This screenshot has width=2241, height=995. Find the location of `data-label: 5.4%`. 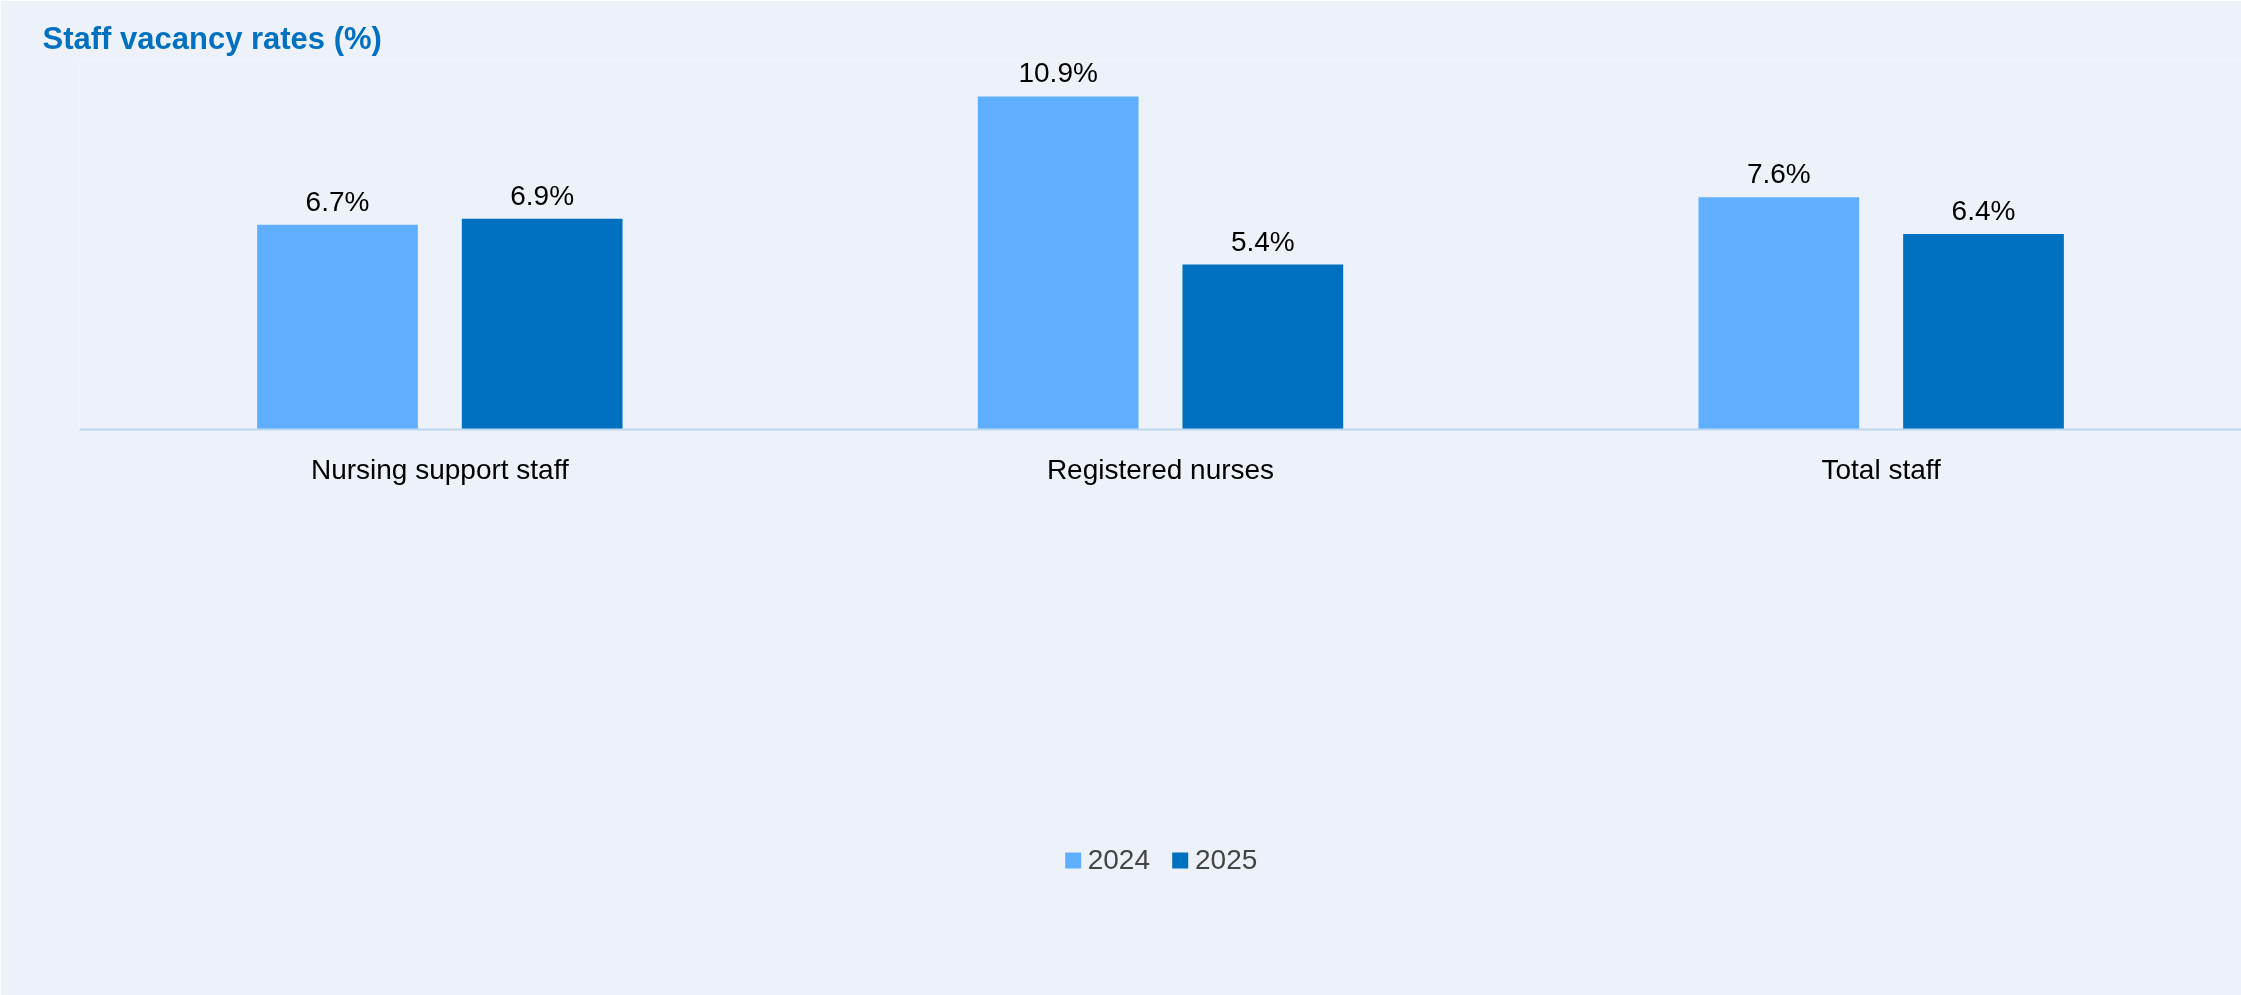

data-label: 5.4% is located at coordinates (1262, 241).